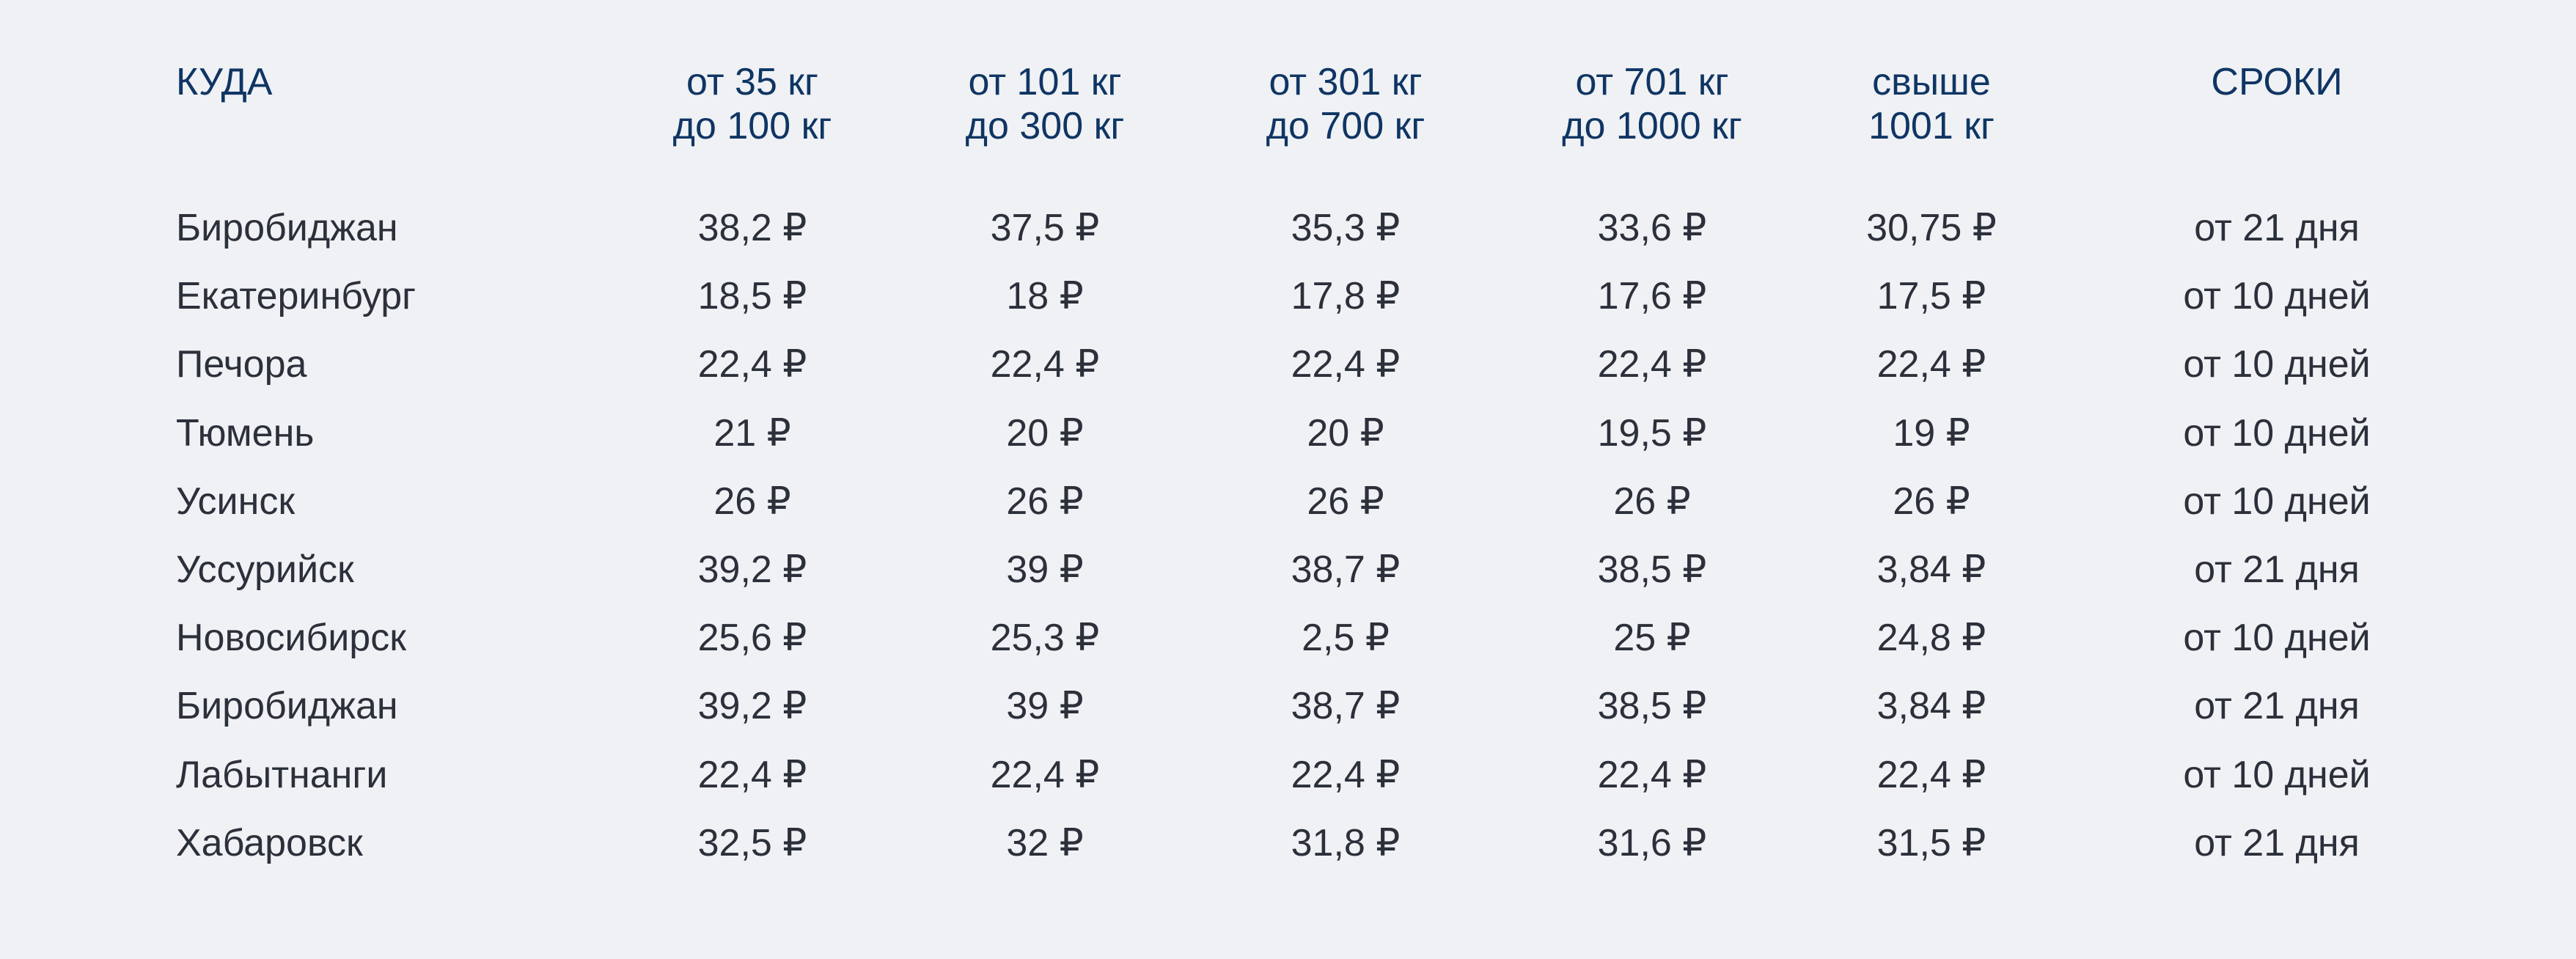  What do you see at coordinates (246, 433) in the screenshot?
I see `city-cell: Тюмень` at bounding box center [246, 433].